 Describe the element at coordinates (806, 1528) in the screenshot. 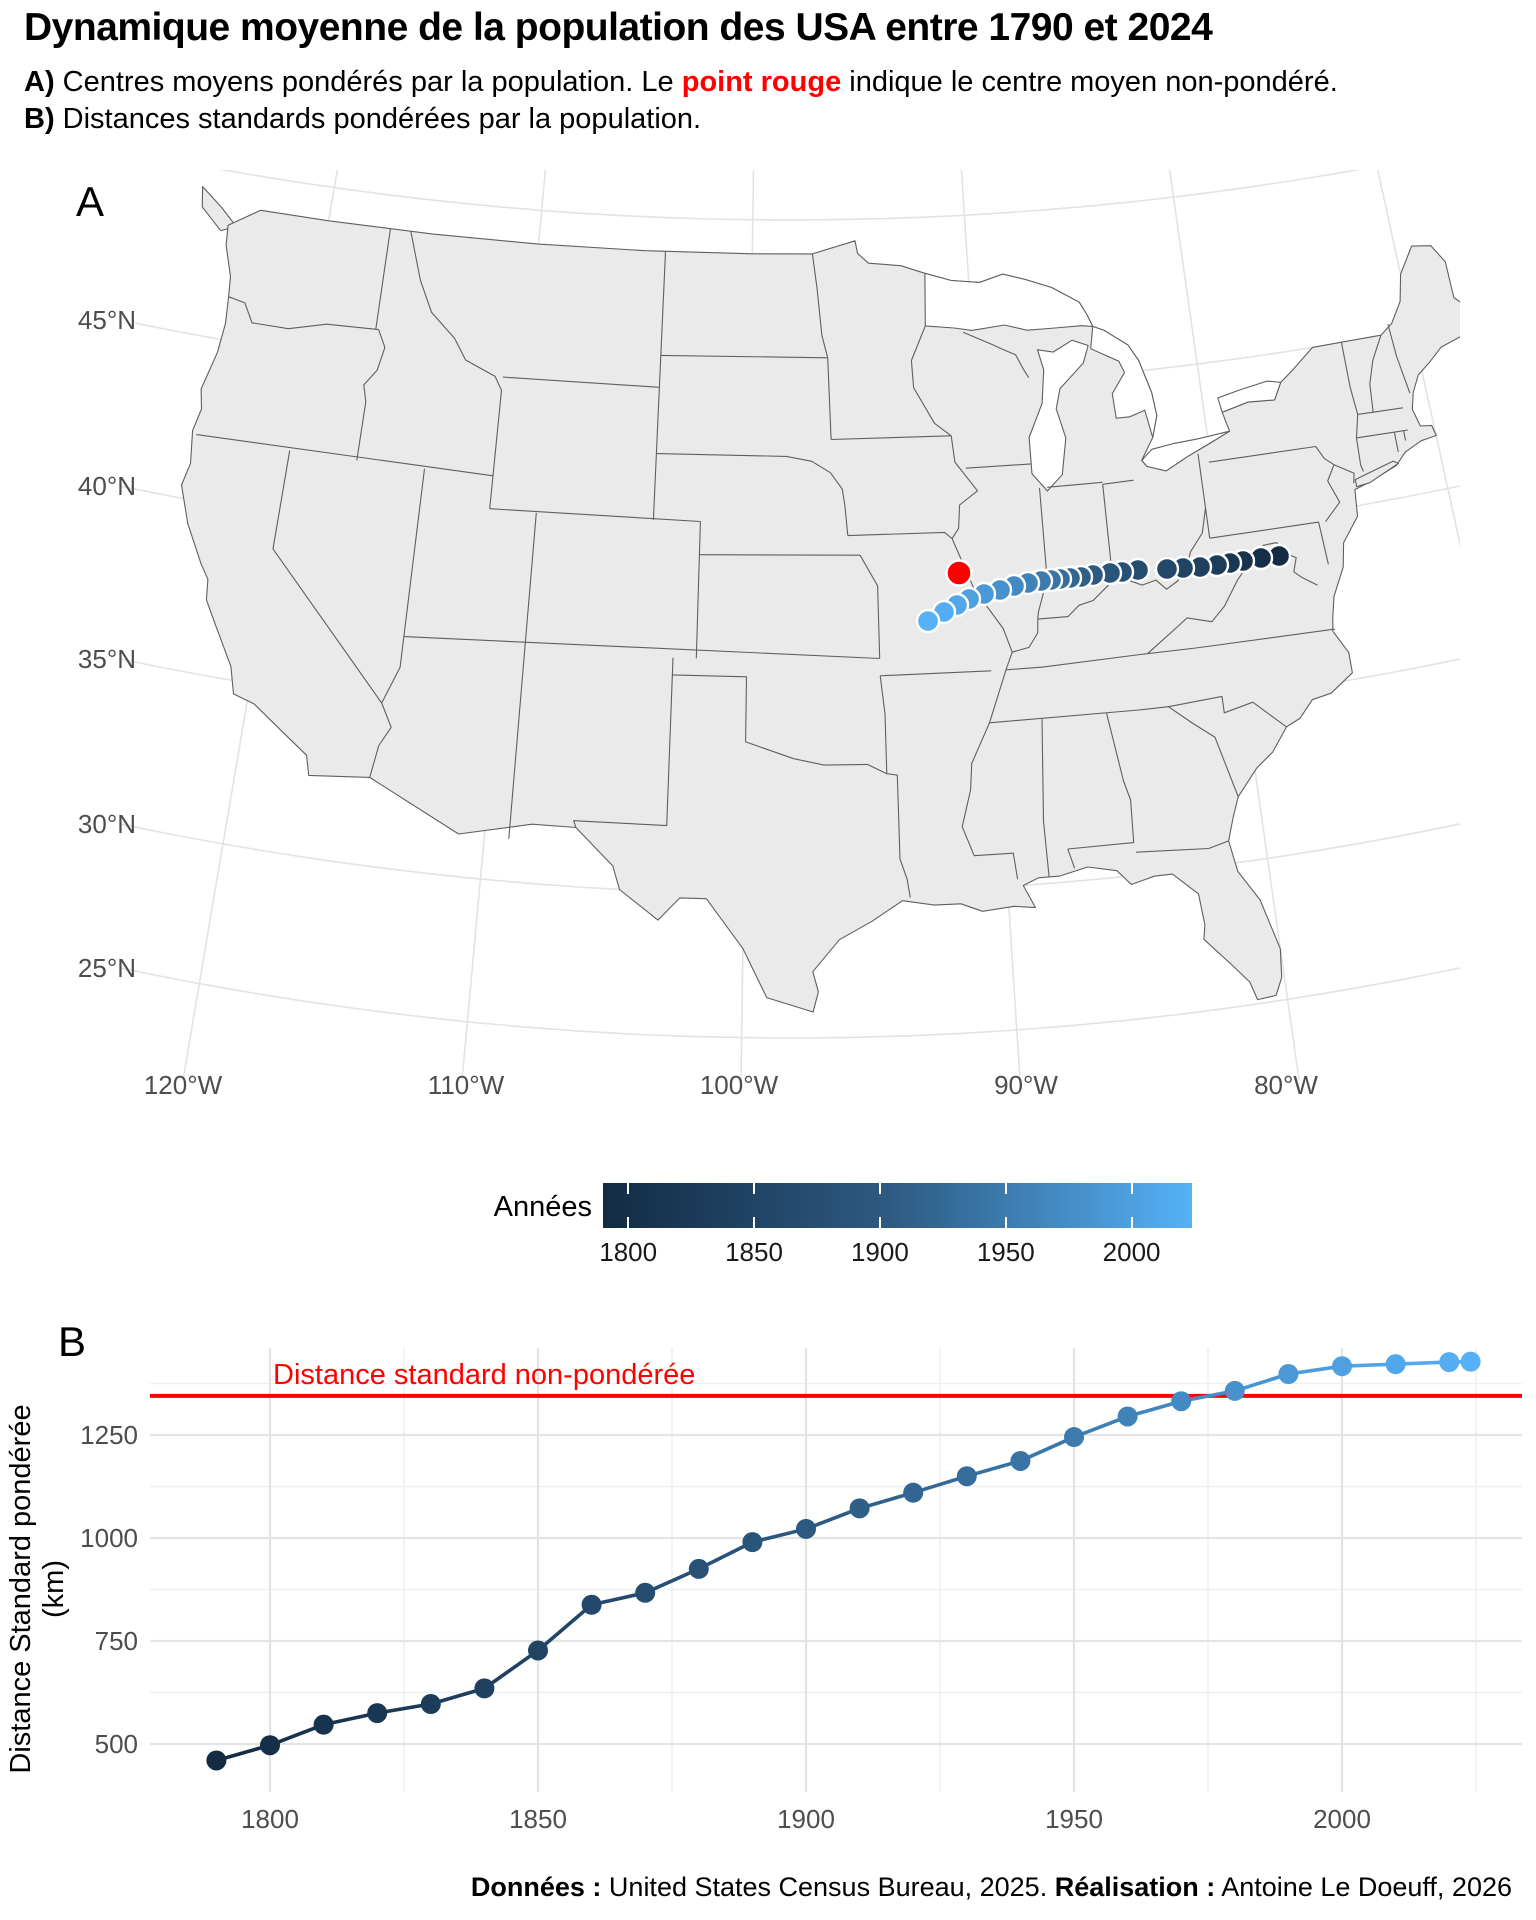

I see `distance-point-1900` at that location.